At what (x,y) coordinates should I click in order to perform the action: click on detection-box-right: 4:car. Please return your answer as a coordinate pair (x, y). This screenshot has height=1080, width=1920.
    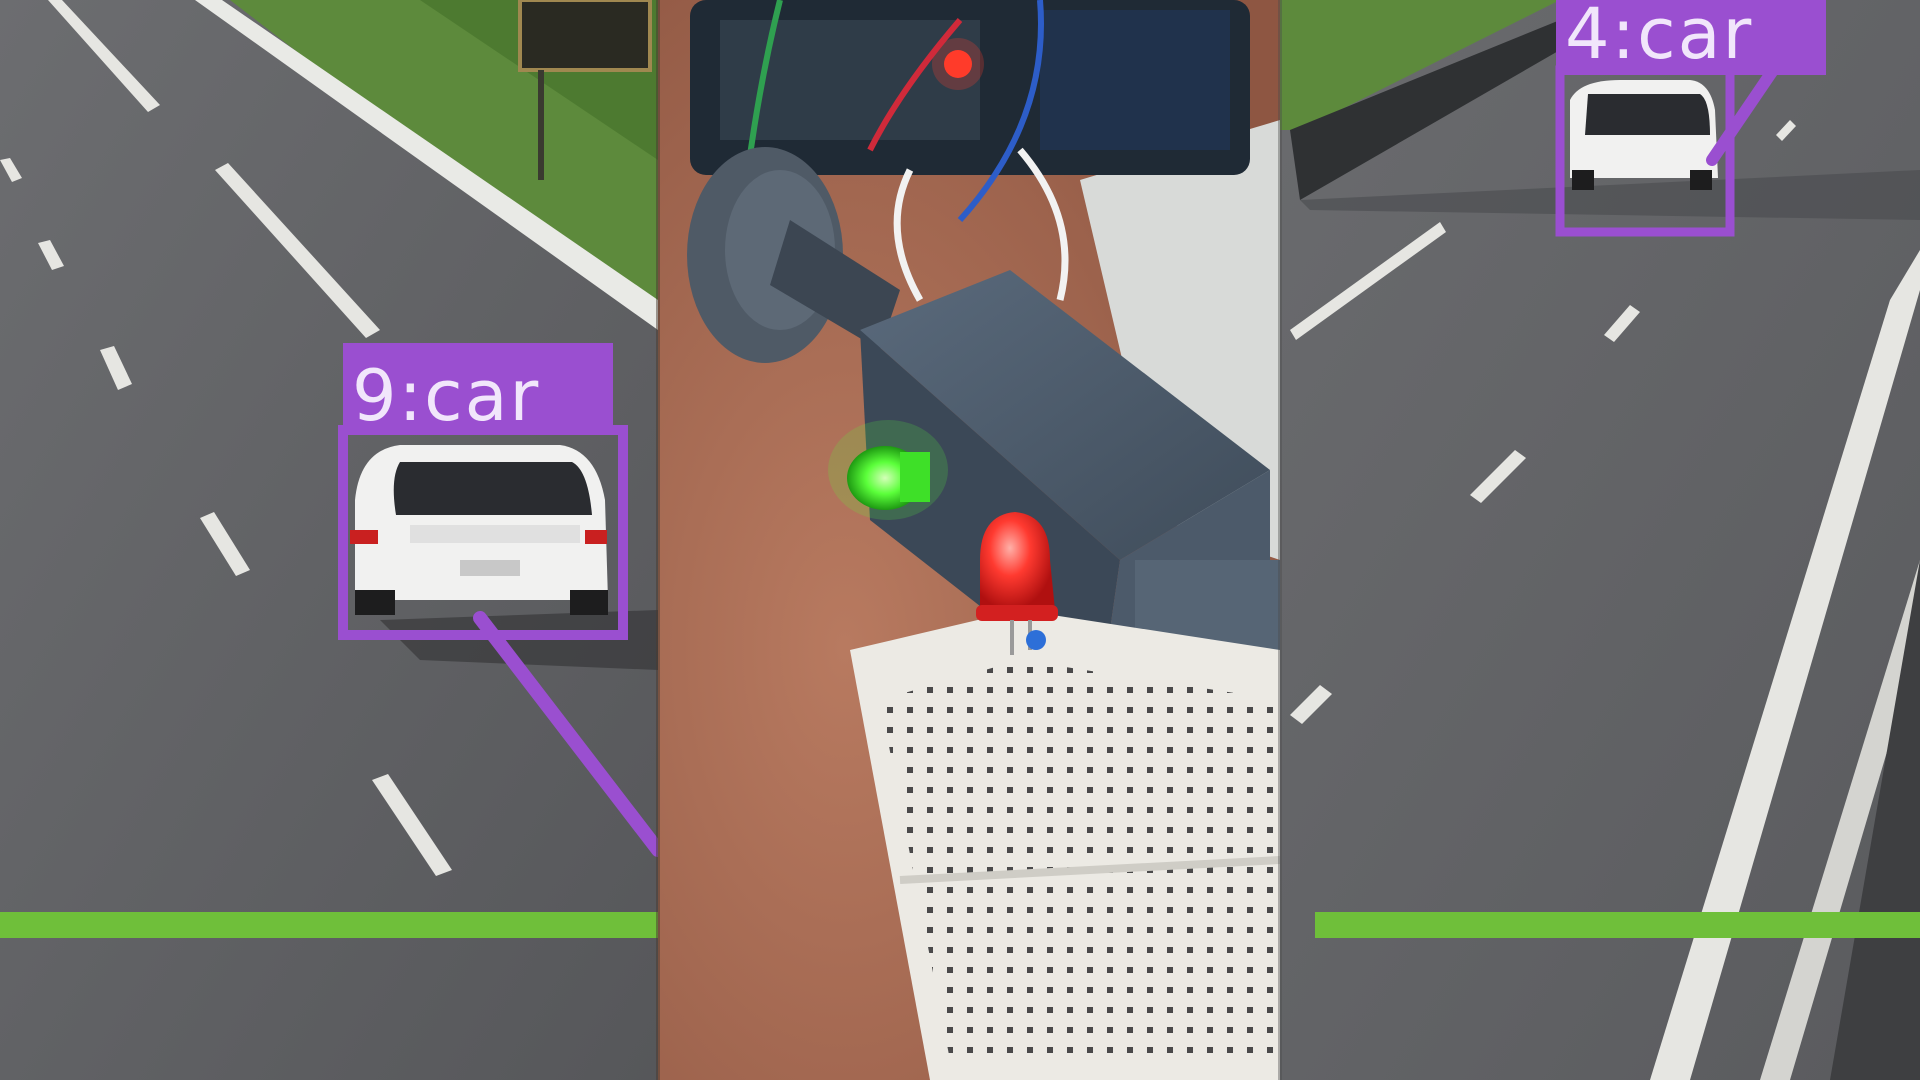
    Looking at the image, I should click on (1690, 118).